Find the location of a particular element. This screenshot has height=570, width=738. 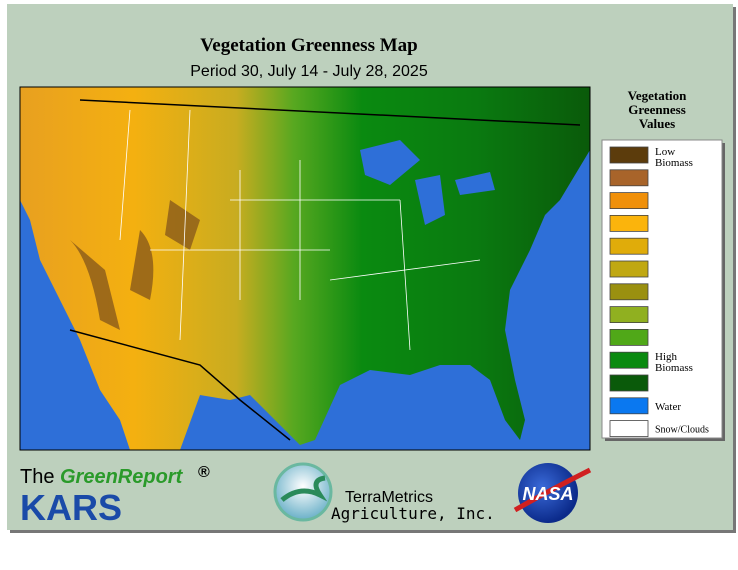

legend-label: Snow/Clouds is located at coordinates (682, 430).